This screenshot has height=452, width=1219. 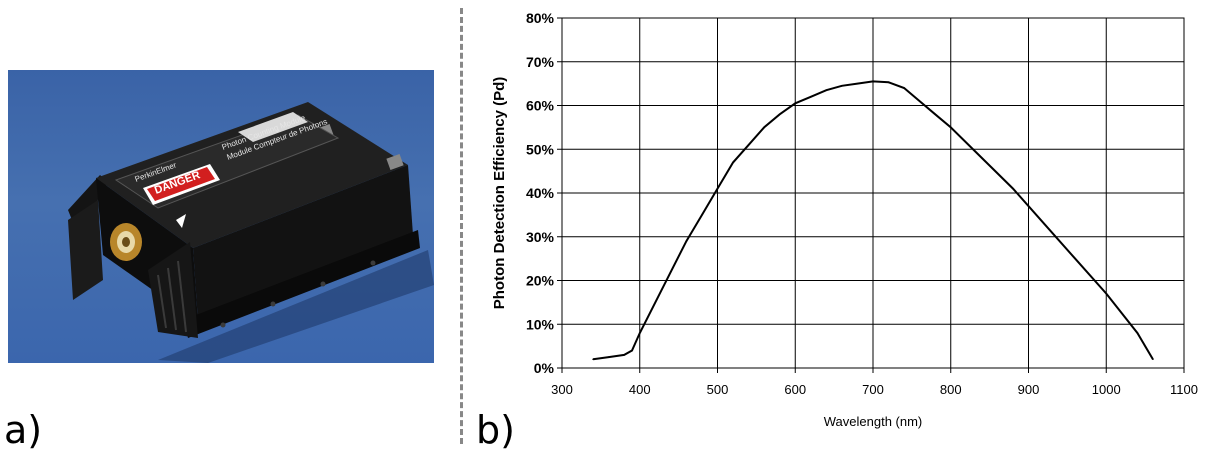 What do you see at coordinates (85, 250) in the screenshot?
I see `heatsink-fins-rear` at bounding box center [85, 250].